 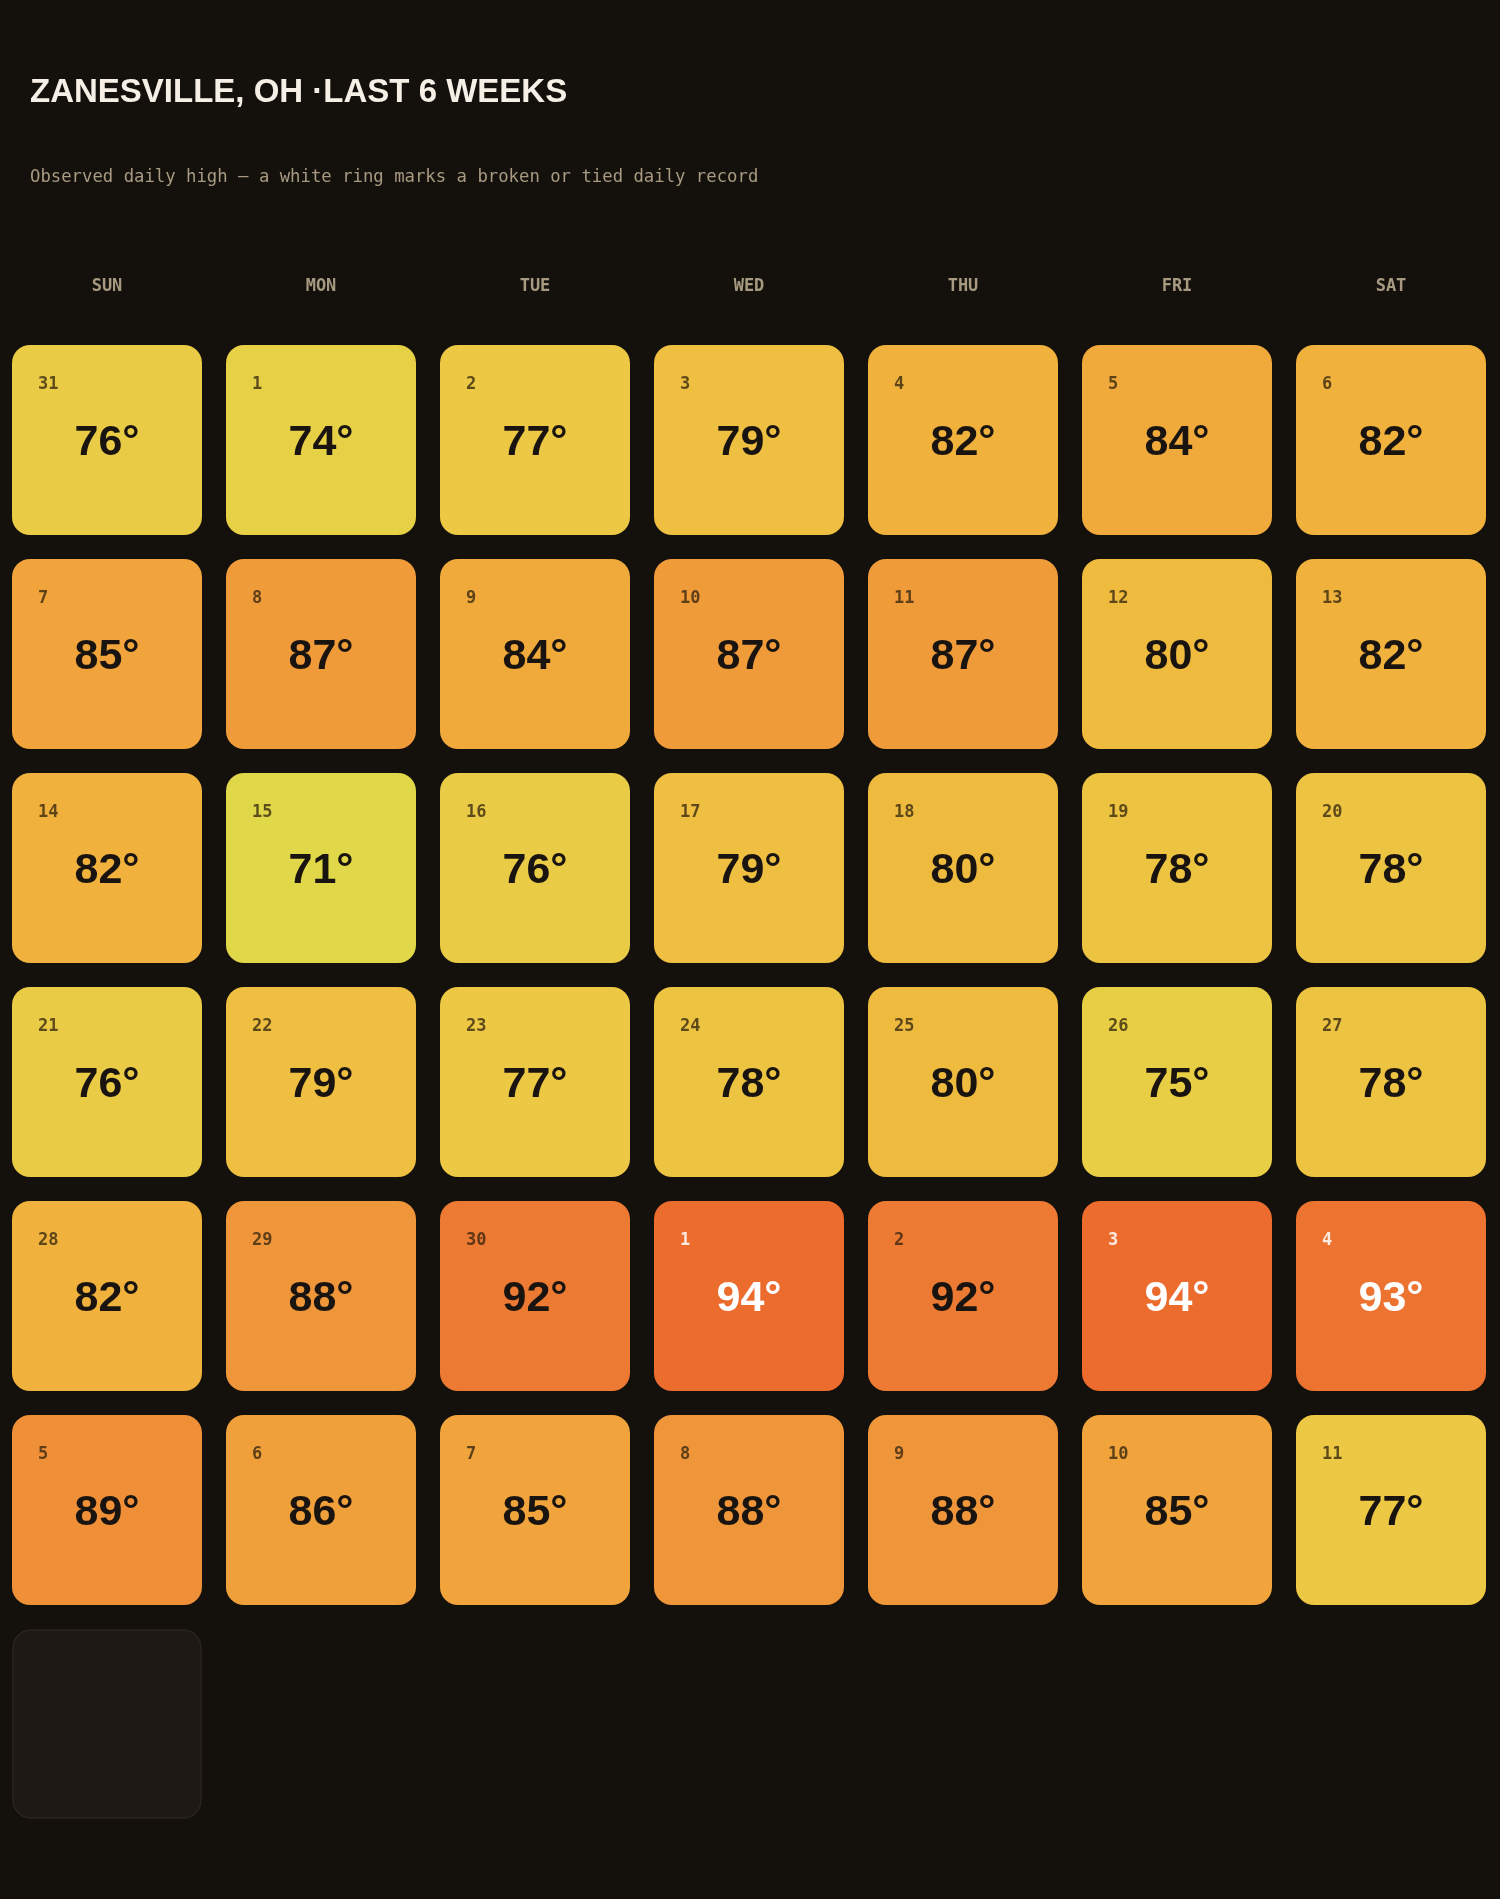 I want to click on x-tick-label: THU, so click(x=963, y=285).